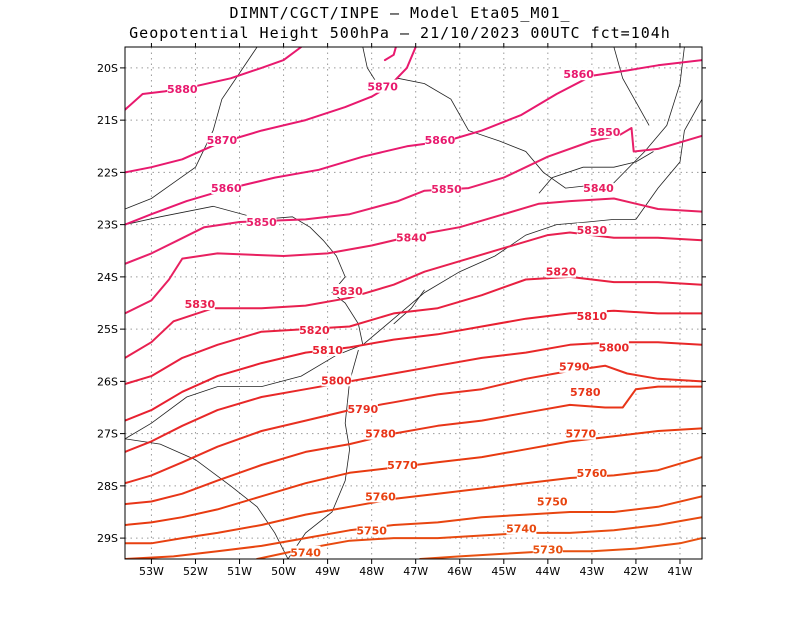 The width and height of the screenshot is (800, 618). What do you see at coordinates (107, 68) in the screenshot?
I see `y-tick-label: 20S` at bounding box center [107, 68].